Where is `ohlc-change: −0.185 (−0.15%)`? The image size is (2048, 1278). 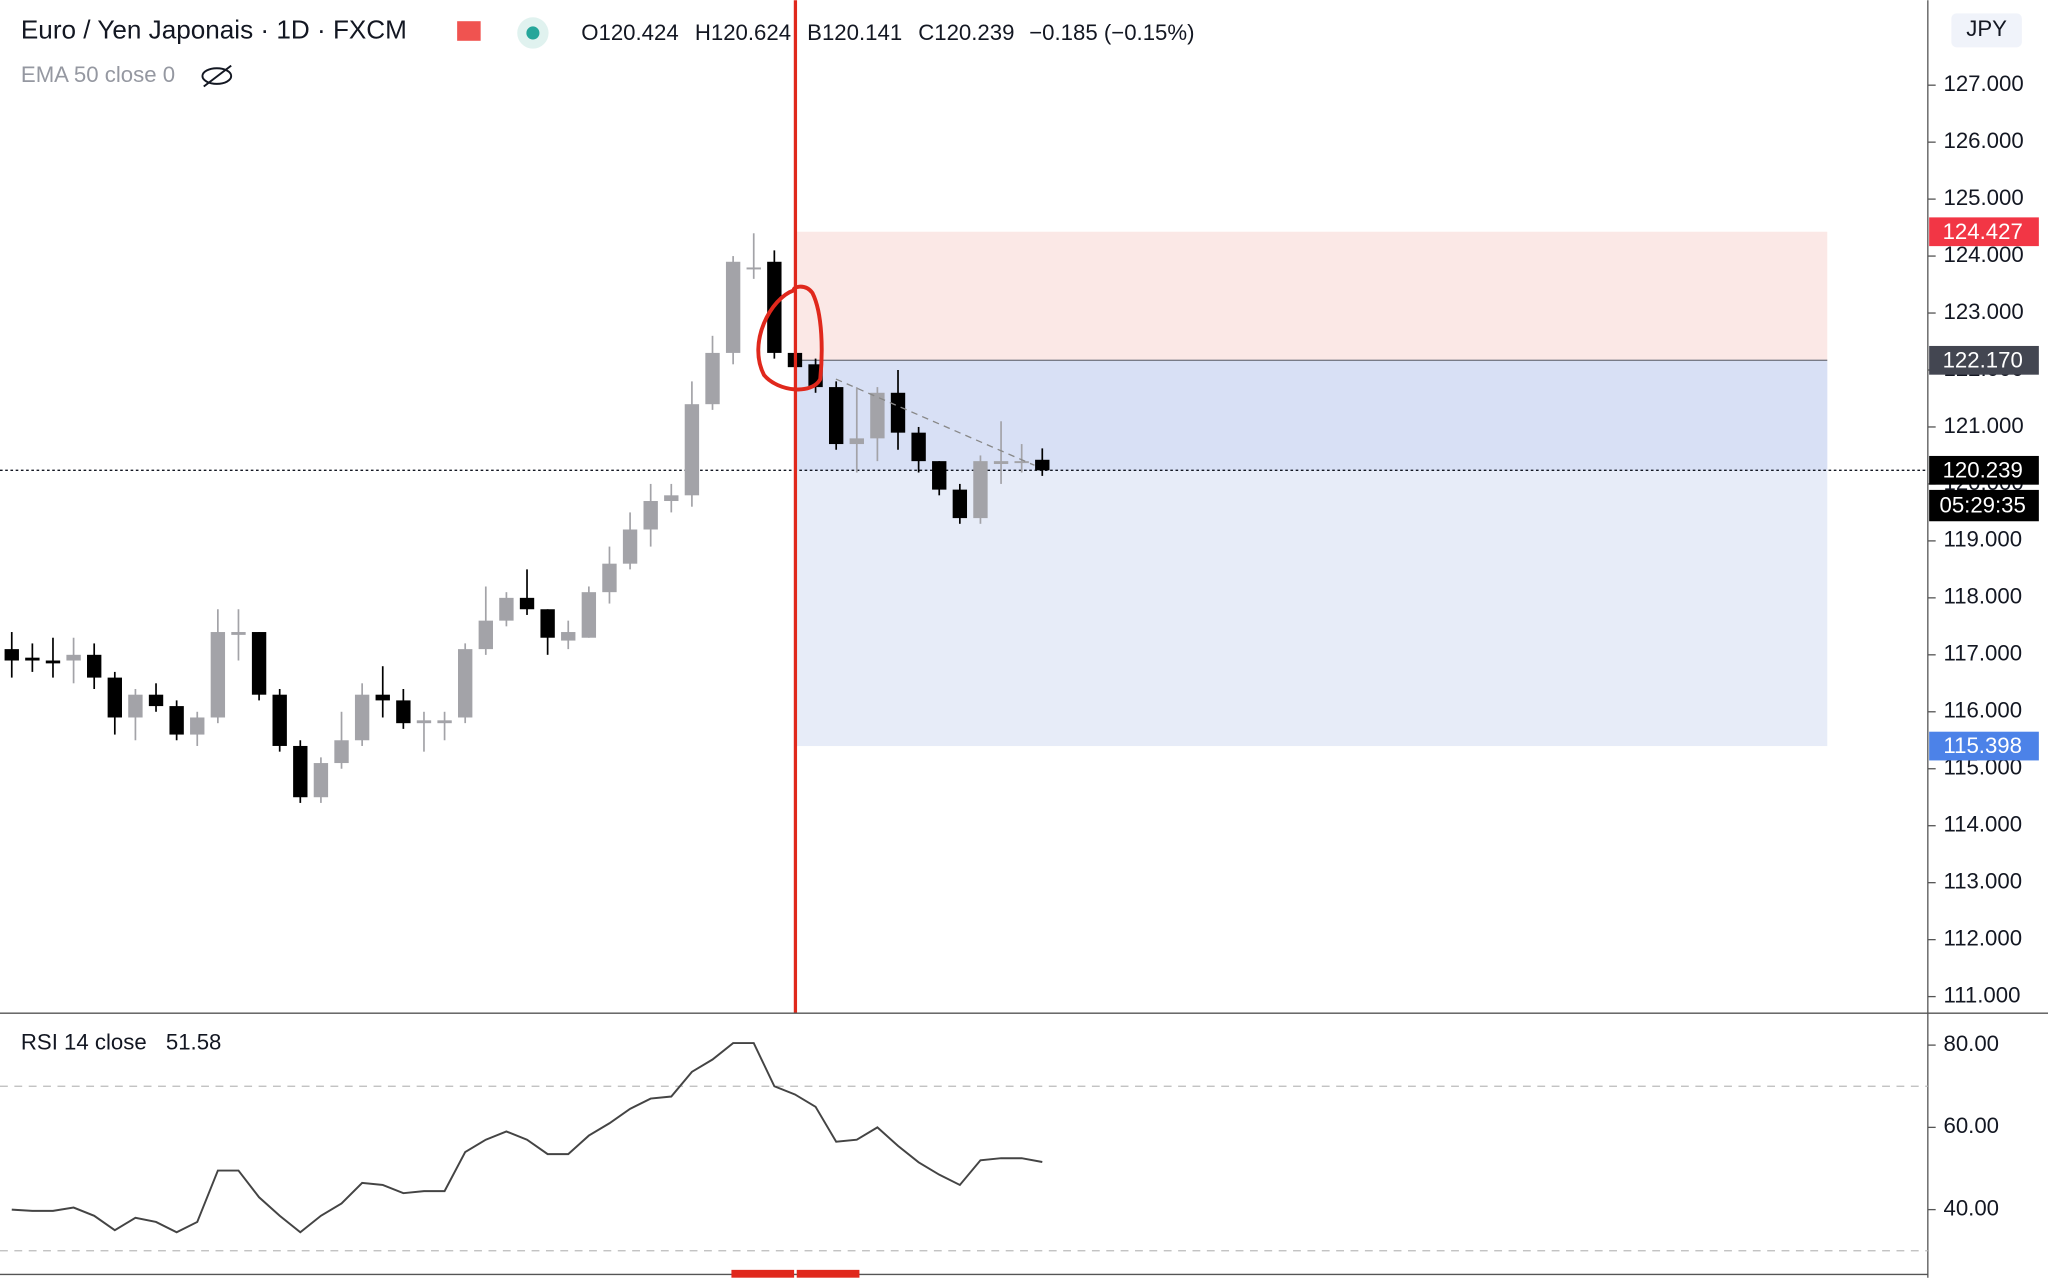
ohlc-change: −0.185 (−0.15%) is located at coordinates (1111, 32).